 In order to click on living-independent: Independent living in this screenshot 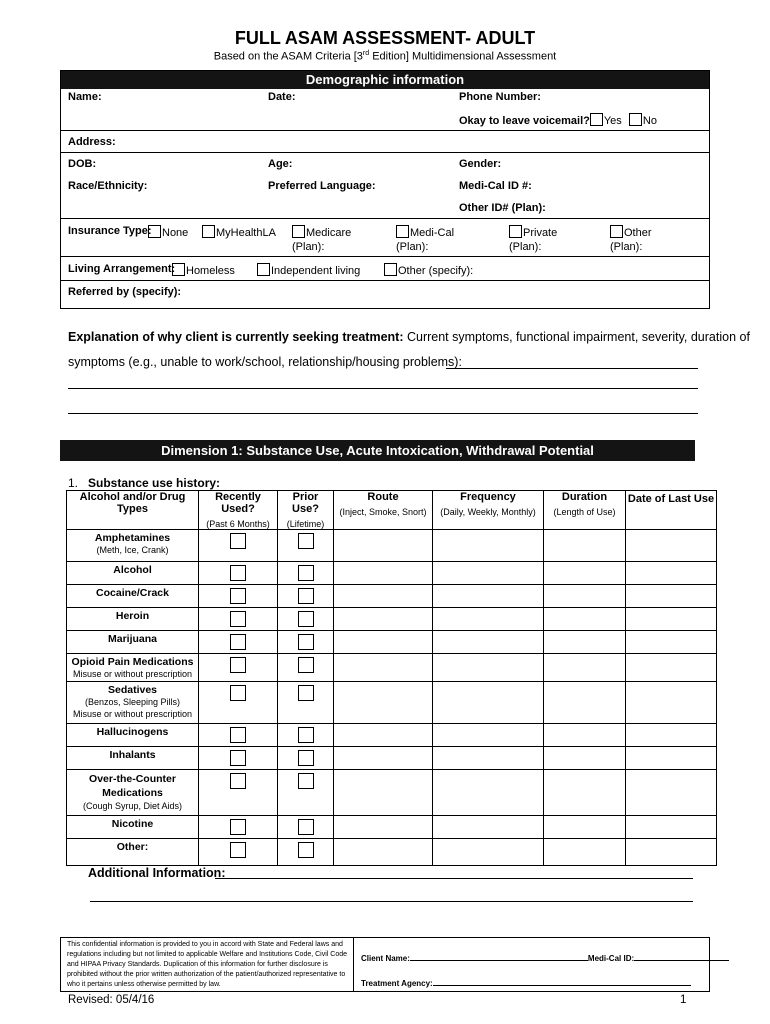, I will do `click(308, 270)`.